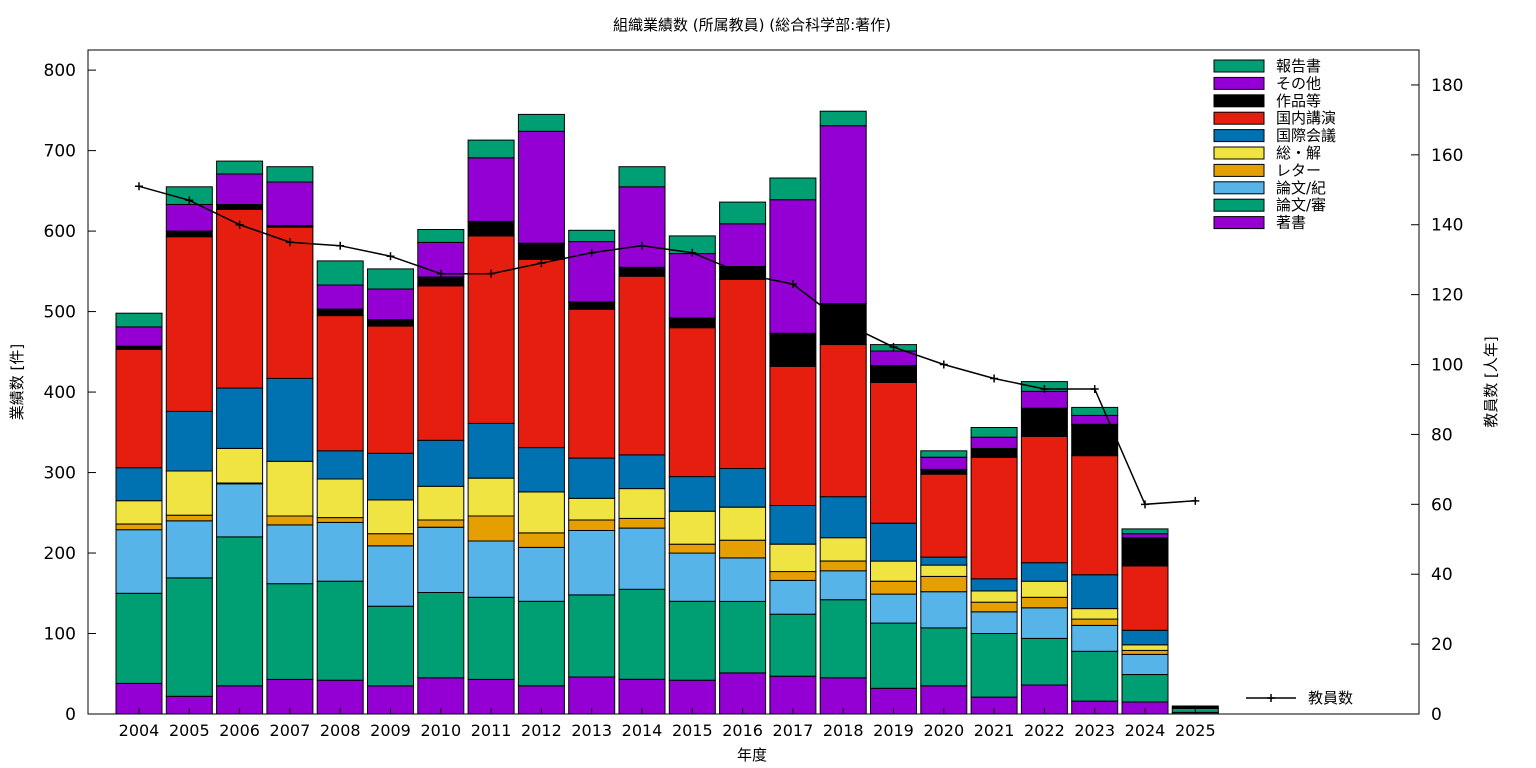  I want to click on y-tick-label: 0, so click(70, 715).